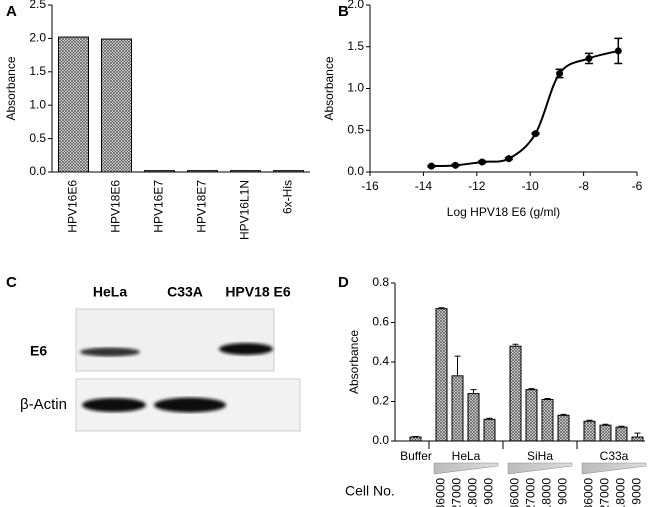 This screenshot has width=650, height=507. What do you see at coordinates (380, 322) in the screenshot?
I see `y-tick-label: 0.6` at bounding box center [380, 322].